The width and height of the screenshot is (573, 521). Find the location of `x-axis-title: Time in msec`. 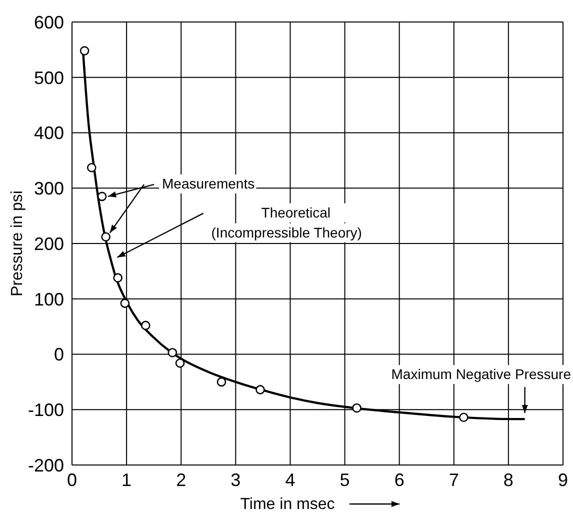

x-axis-title: Time in msec is located at coordinates (287, 504).